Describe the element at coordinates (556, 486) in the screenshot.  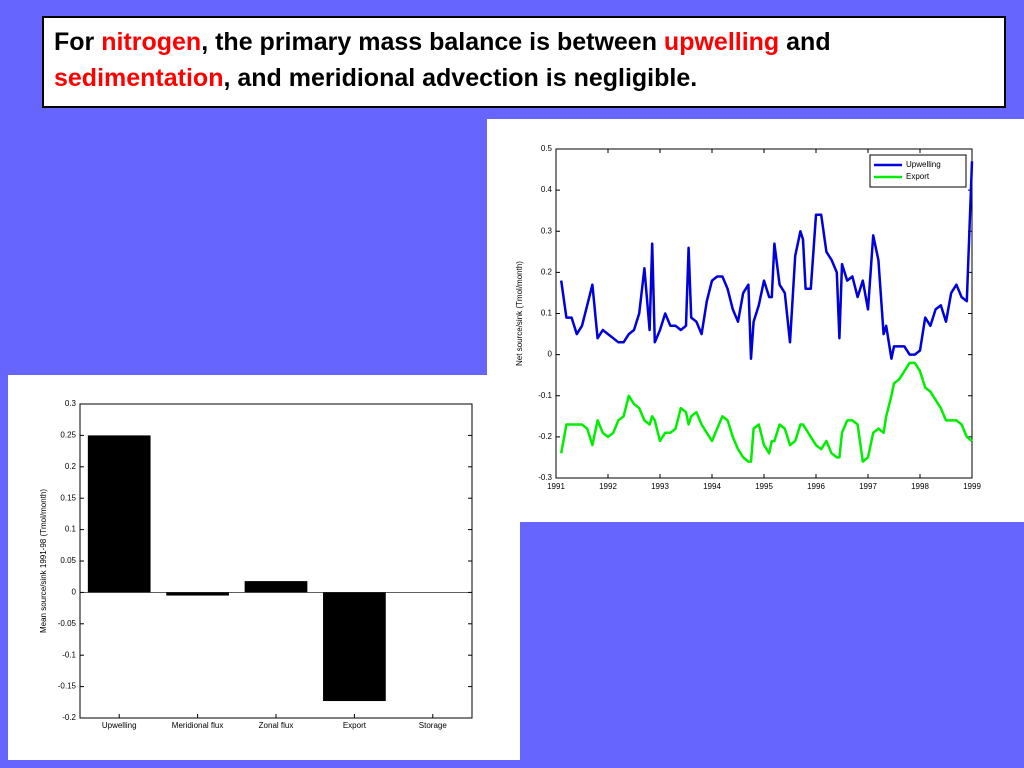
I see `x-tick-label: 1991` at that location.